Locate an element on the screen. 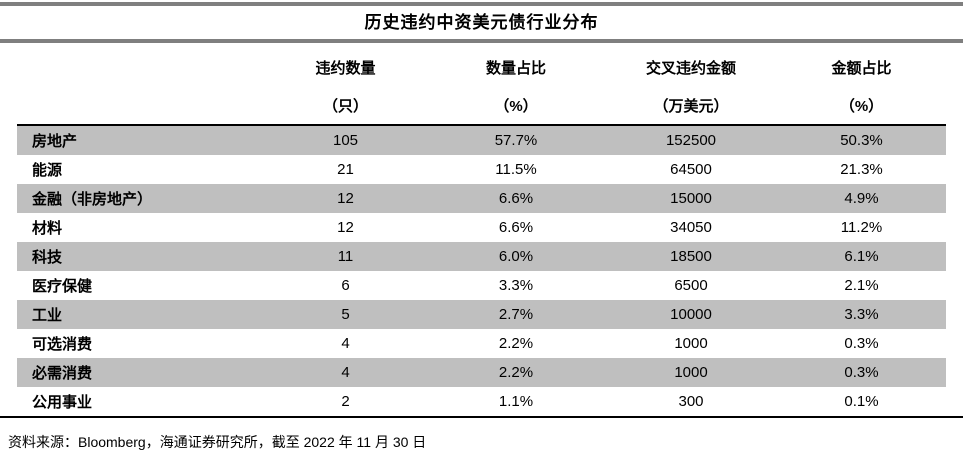 This screenshot has height=455, width=963. count-cell: 11 is located at coordinates (345, 256).